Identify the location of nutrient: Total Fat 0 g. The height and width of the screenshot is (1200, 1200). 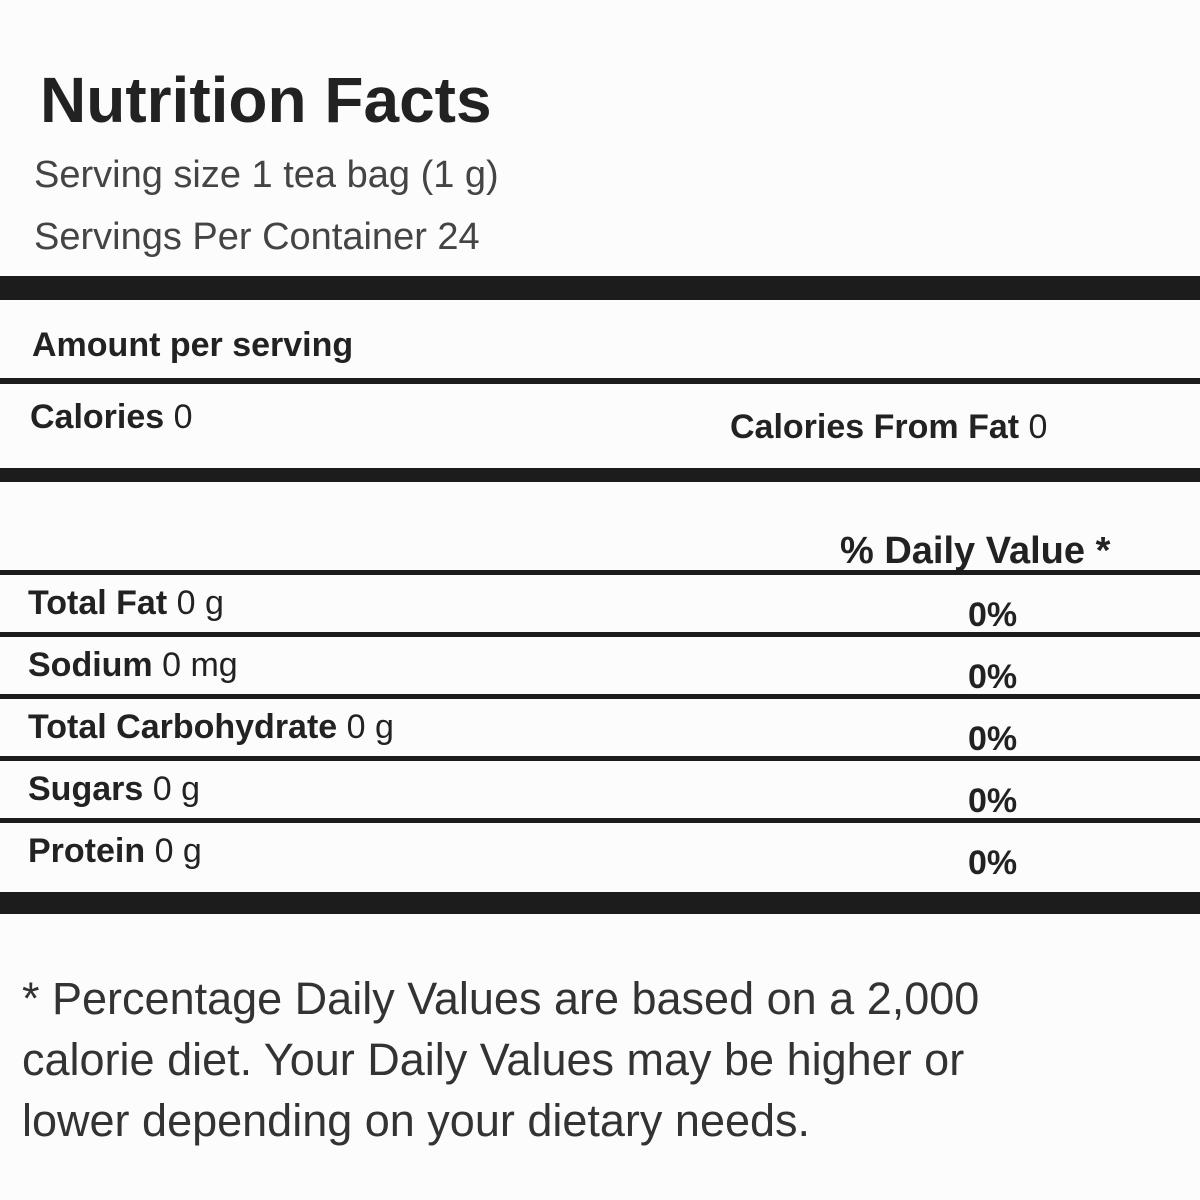
(126, 603).